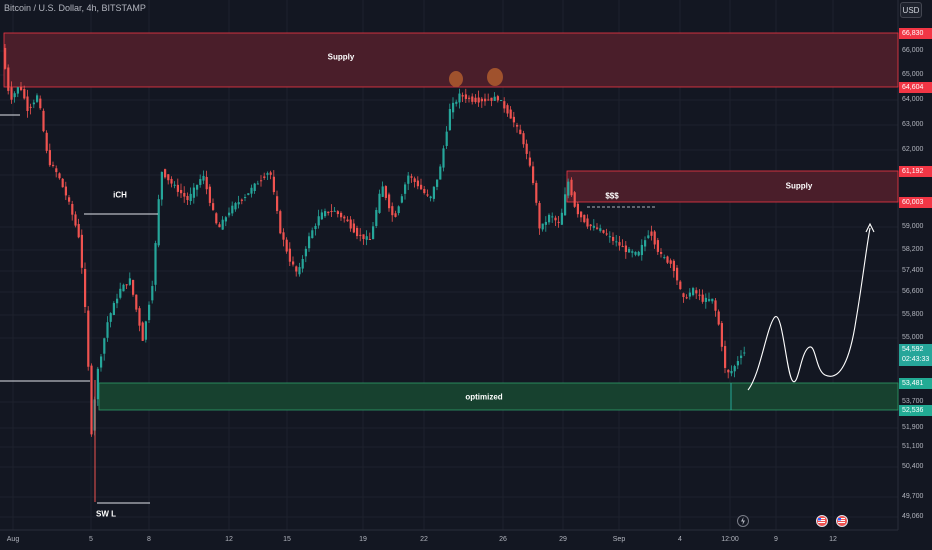 Image resolution: width=932 pixels, height=550 pixels. What do you see at coordinates (911, 10) in the screenshot?
I see `currency-button: USD` at bounding box center [911, 10].